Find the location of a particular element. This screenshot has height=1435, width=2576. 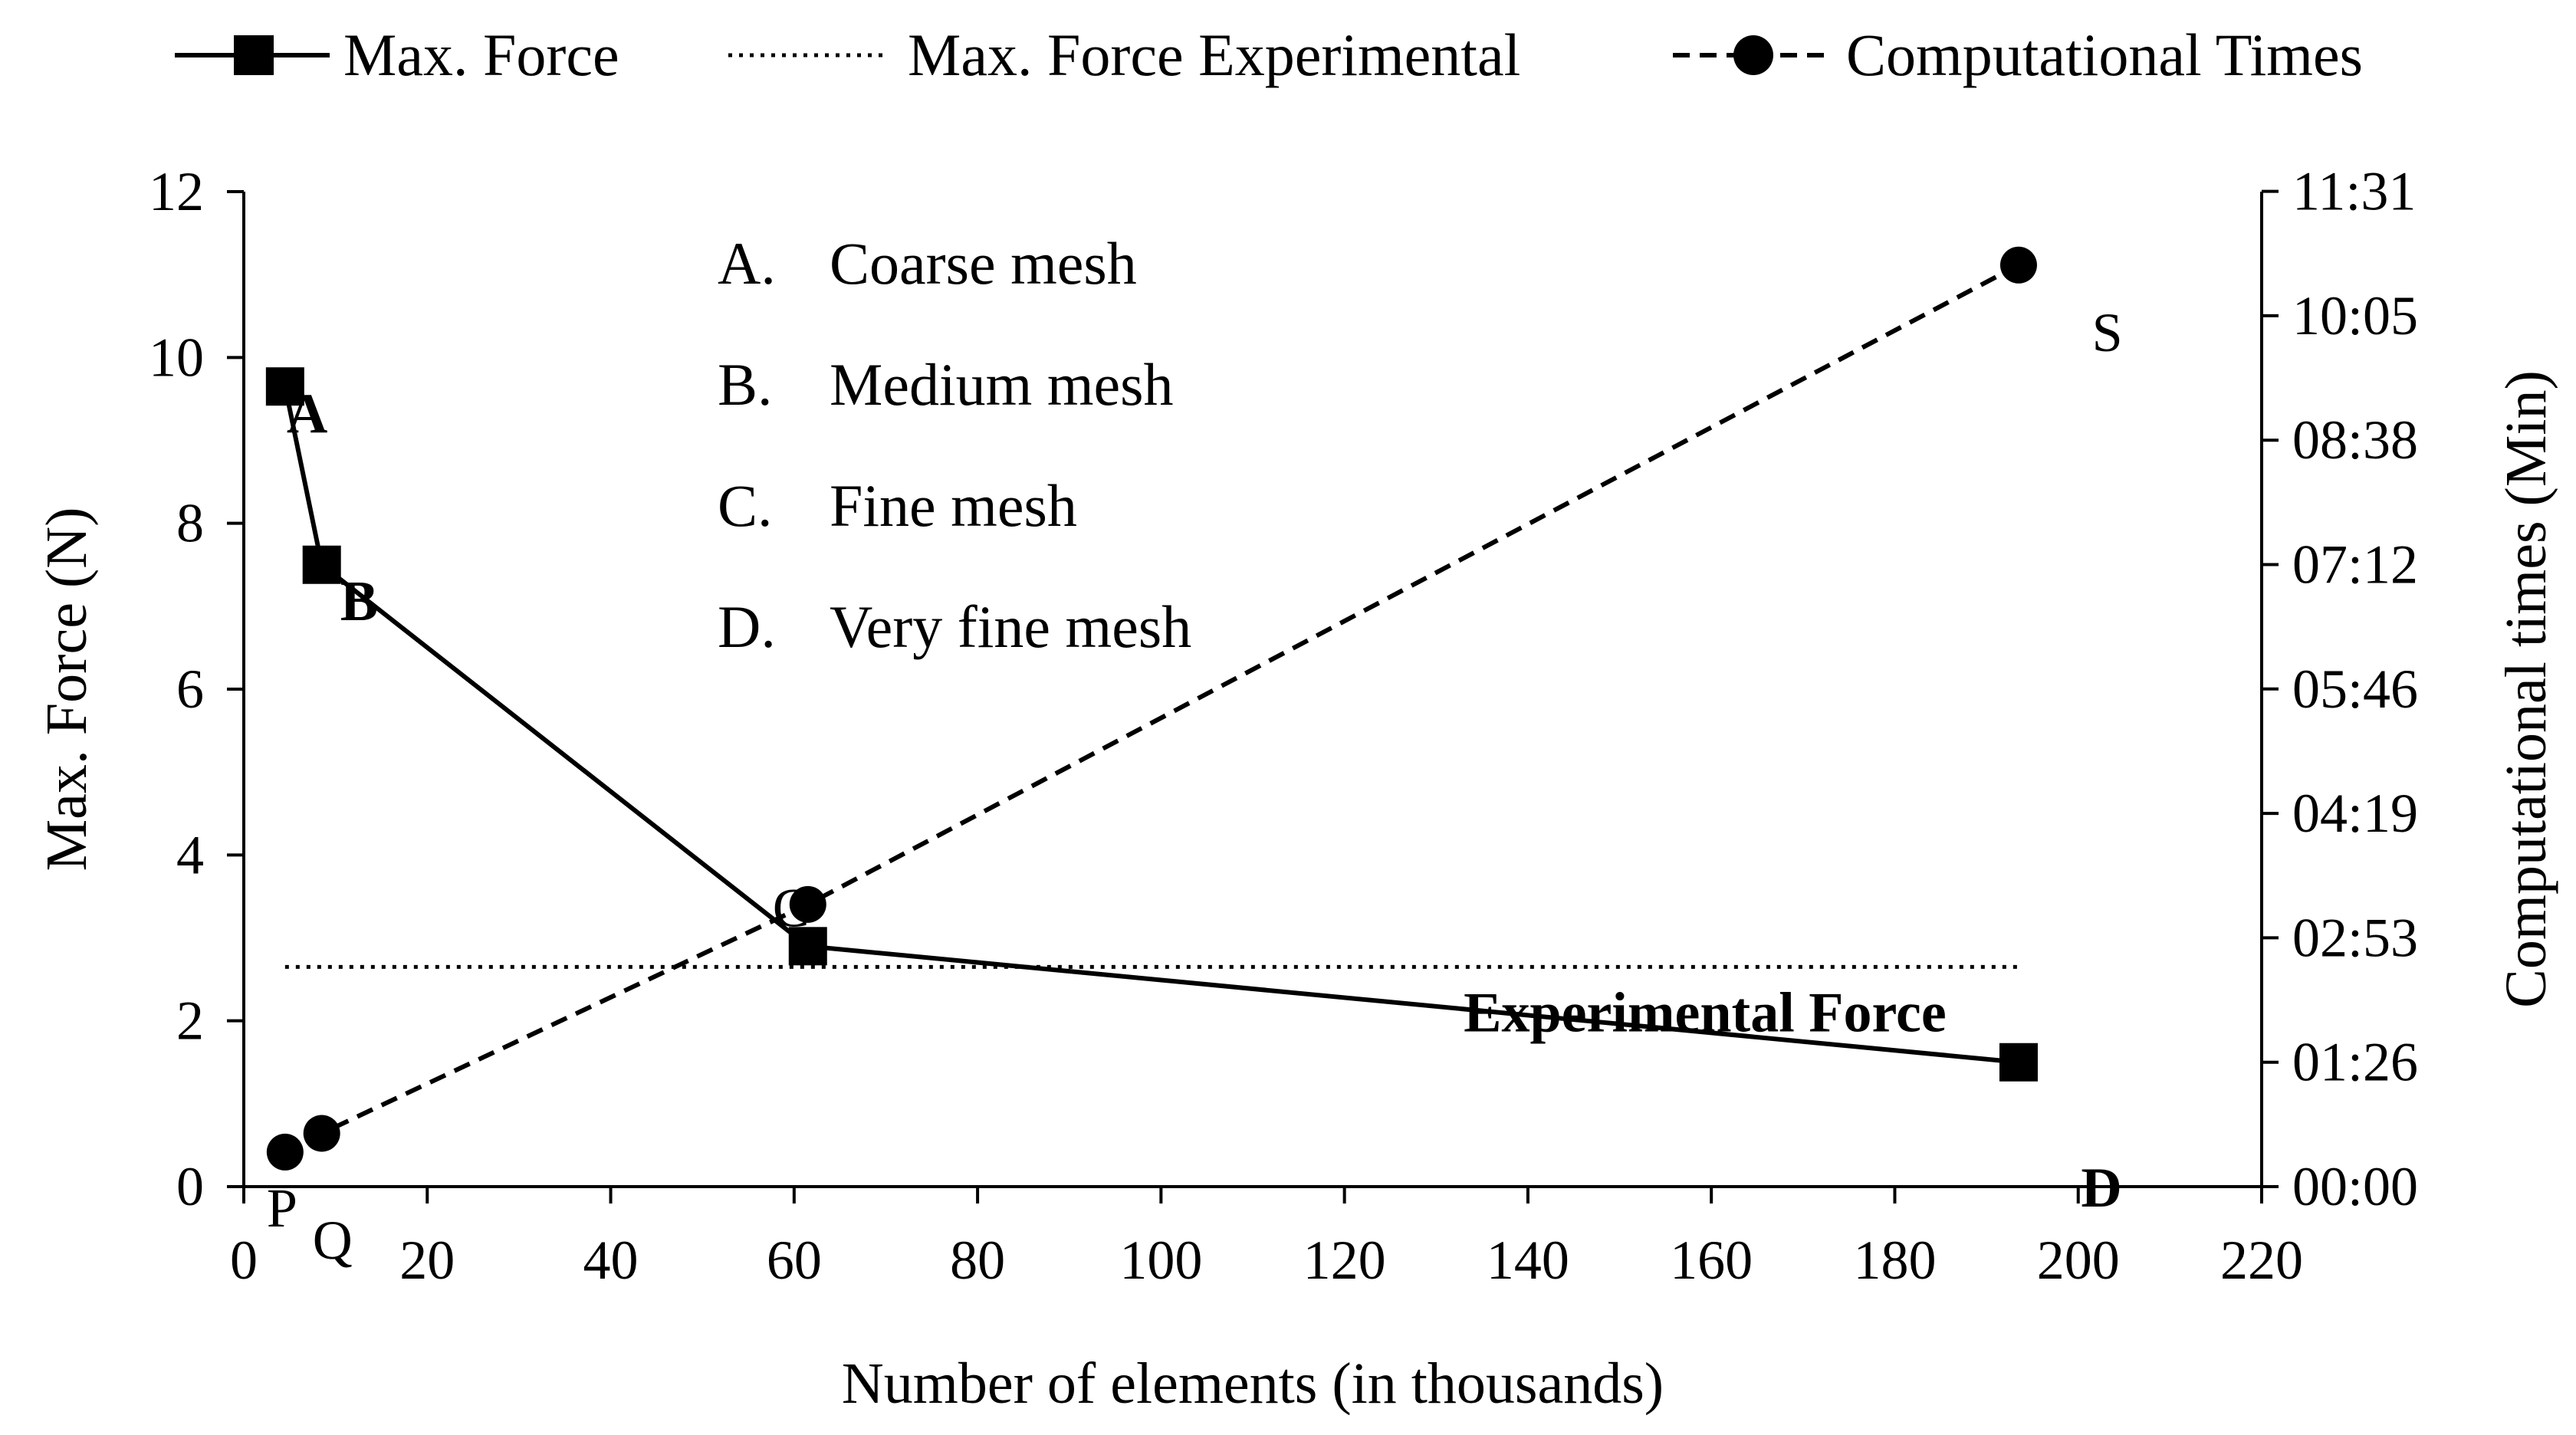

y2-tick-label: 07:12 is located at coordinates (2355, 565).